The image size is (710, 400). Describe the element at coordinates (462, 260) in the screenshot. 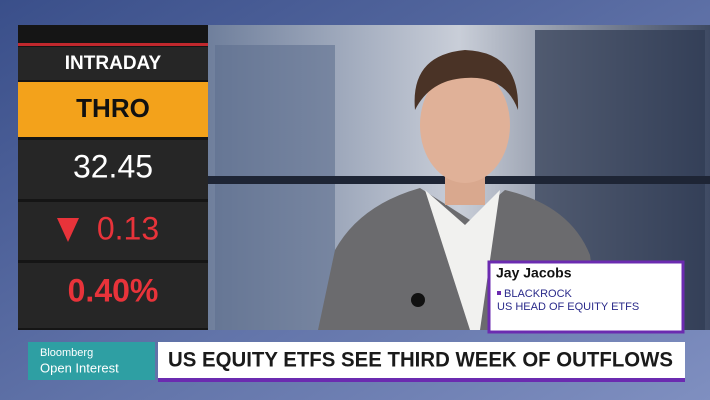

I see `shirt` at that location.